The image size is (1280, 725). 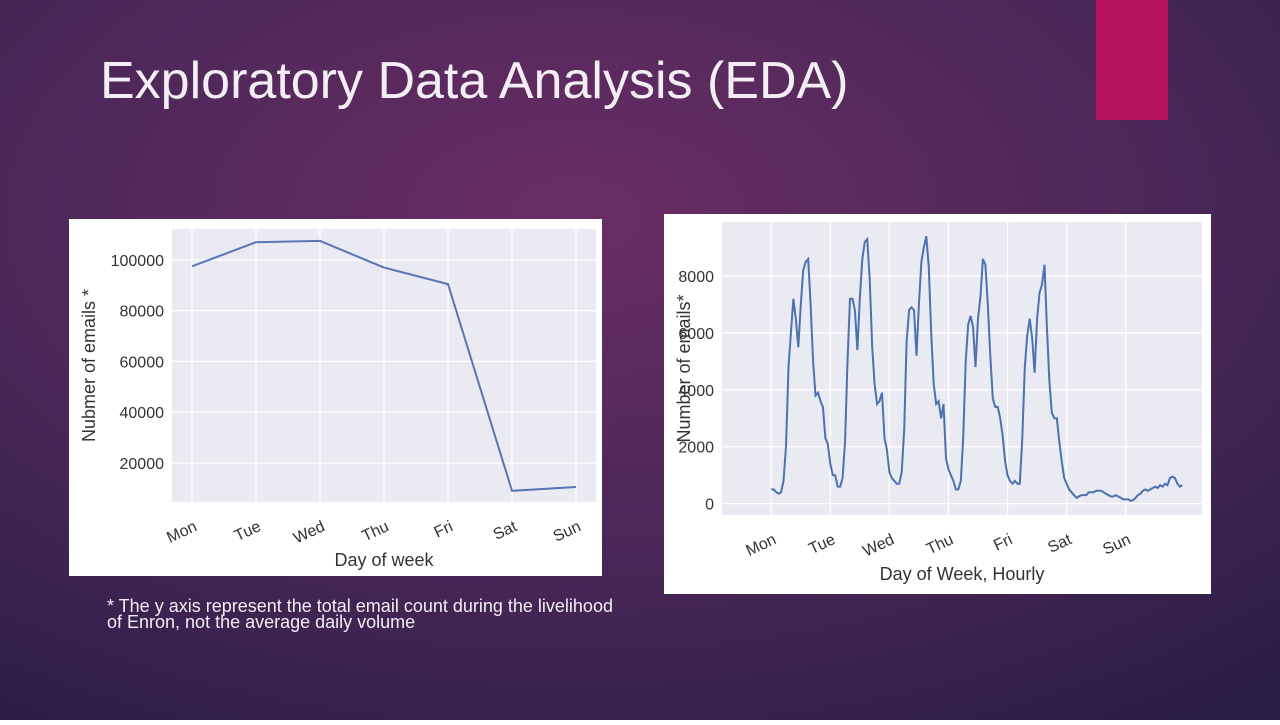 What do you see at coordinates (1132, 60) in the screenshot?
I see `accent-block` at bounding box center [1132, 60].